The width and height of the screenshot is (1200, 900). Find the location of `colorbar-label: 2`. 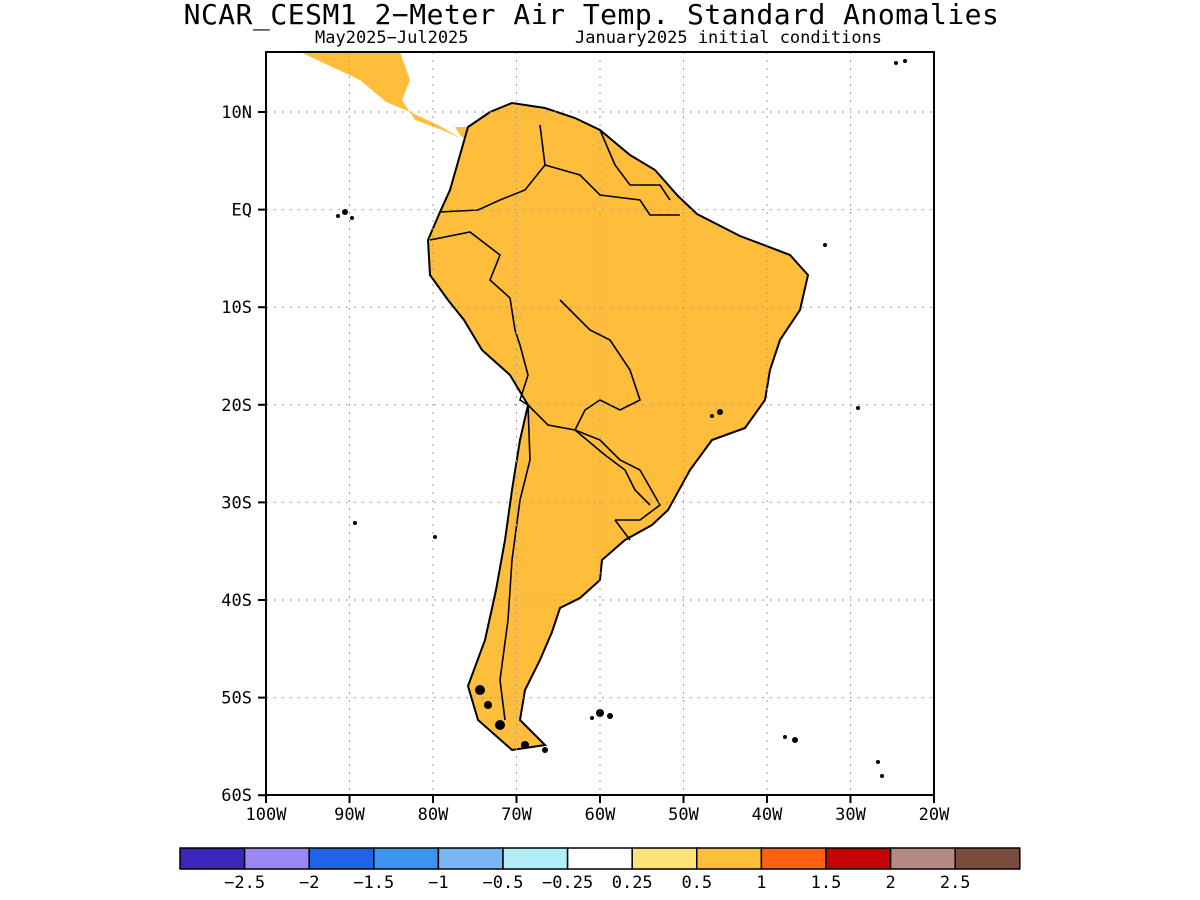

colorbar-label: 2 is located at coordinates (890, 883).